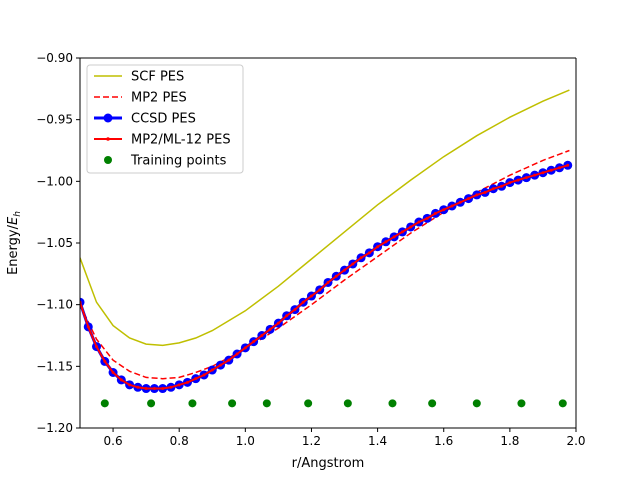  What do you see at coordinates (54, 428) in the screenshot?
I see `y-tick-label: −1.20` at bounding box center [54, 428].